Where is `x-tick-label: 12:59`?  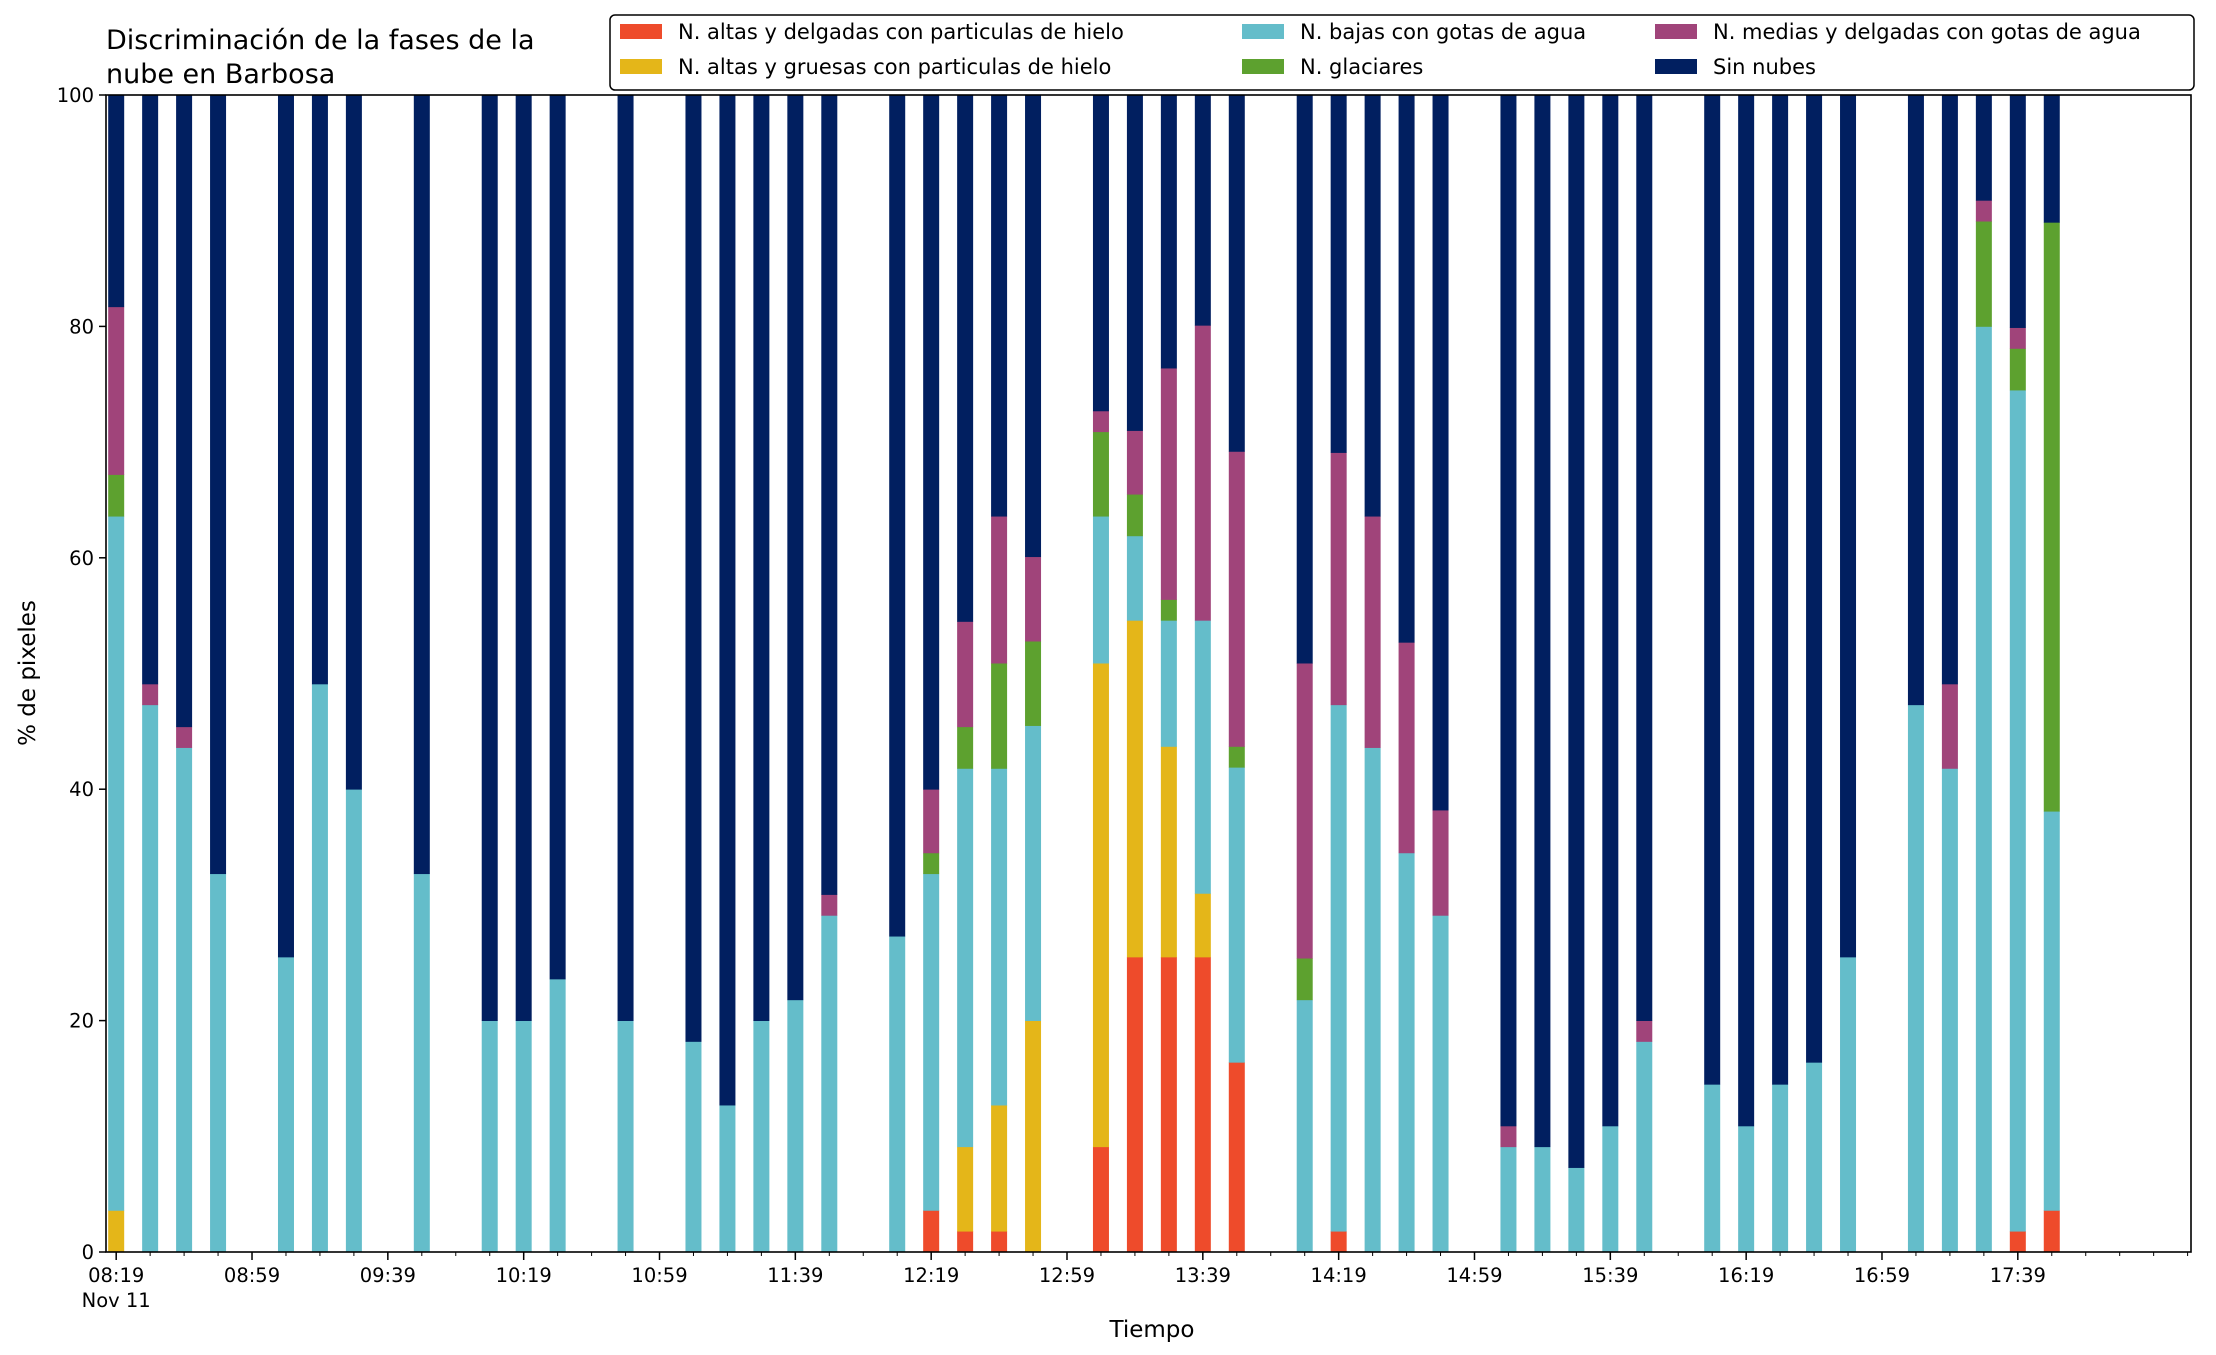
x-tick-label: 12:59 is located at coordinates (1067, 1275).